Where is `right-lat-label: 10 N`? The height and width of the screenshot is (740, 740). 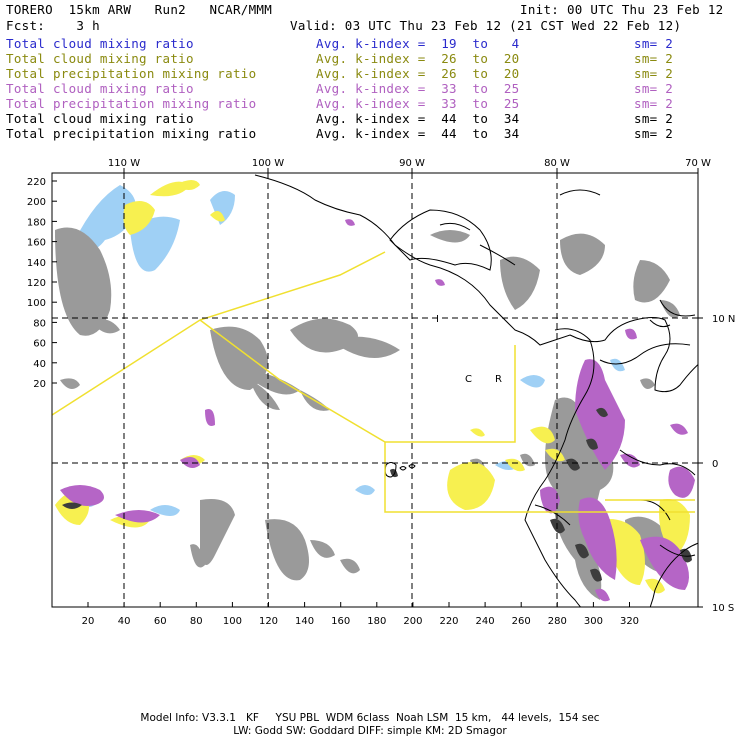 right-lat-label: 10 N is located at coordinates (723, 319).